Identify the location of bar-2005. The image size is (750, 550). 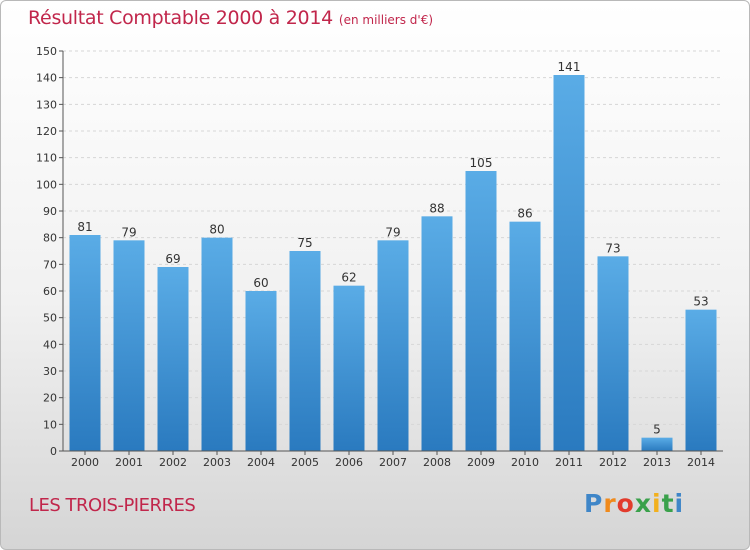
(305, 351).